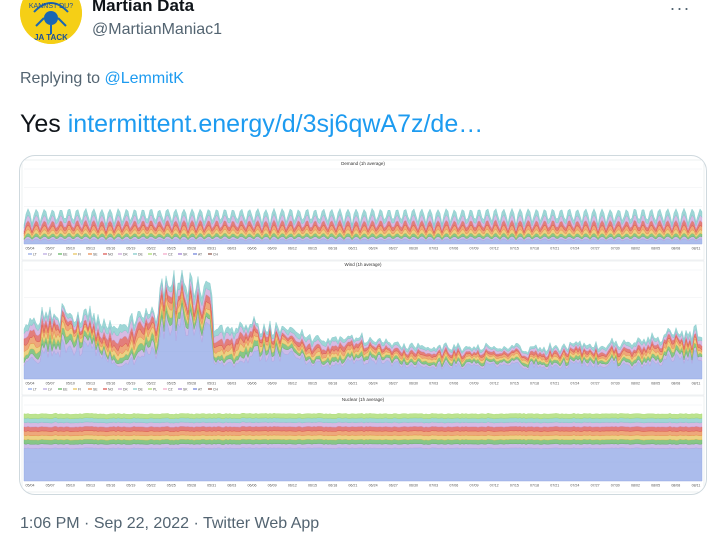  Describe the element at coordinates (252, 486) in the screenshot. I see `date-tick-label: 06/06` at that location.